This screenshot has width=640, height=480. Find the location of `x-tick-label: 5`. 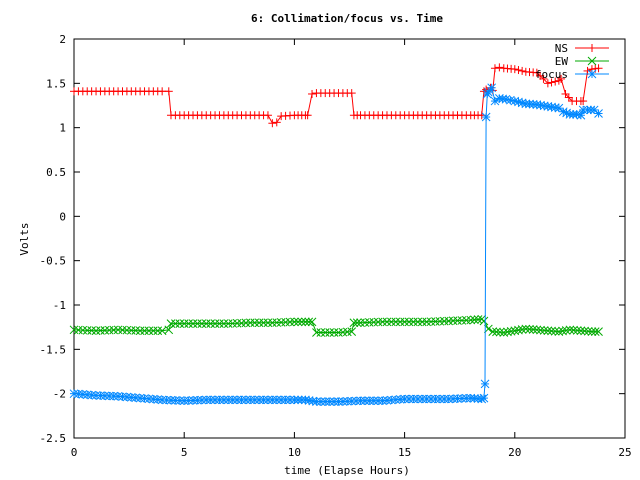

x-tick-label: 5 is located at coordinates (184, 452).